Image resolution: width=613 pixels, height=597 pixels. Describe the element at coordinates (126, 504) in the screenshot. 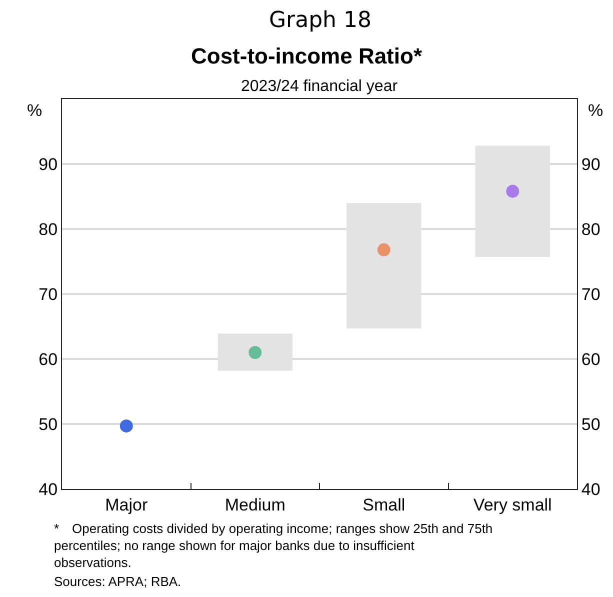

I see `x-tick-label: Major` at that location.